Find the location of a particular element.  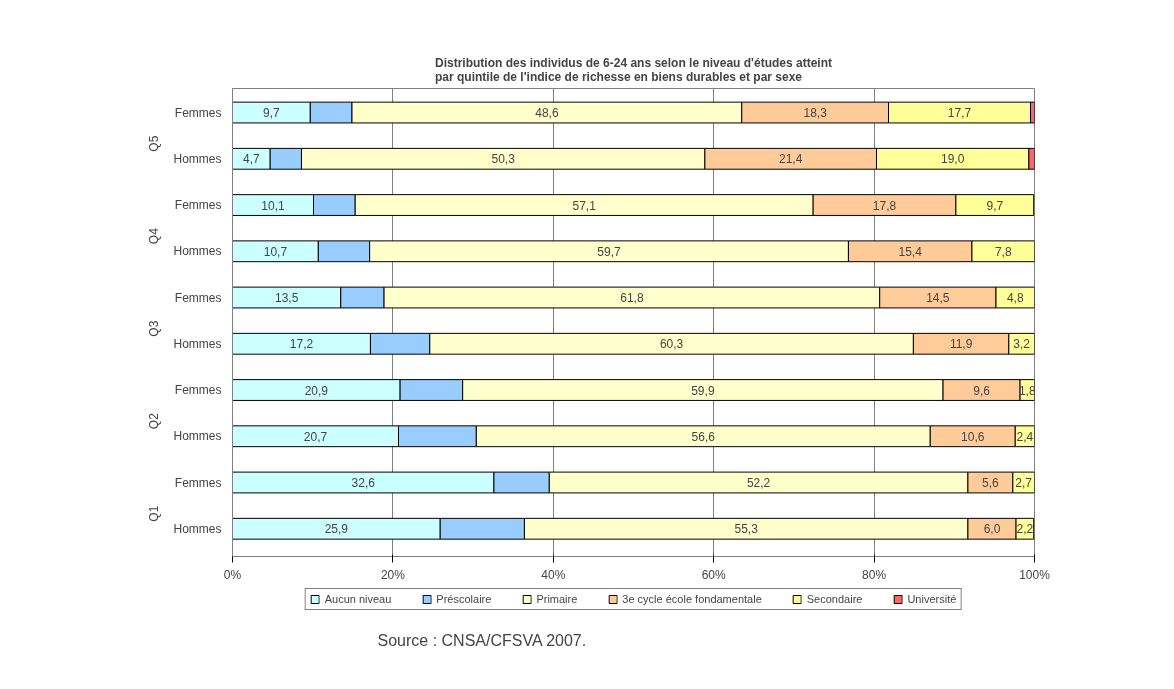

legend-label: Préscolaire is located at coordinates (464, 599).